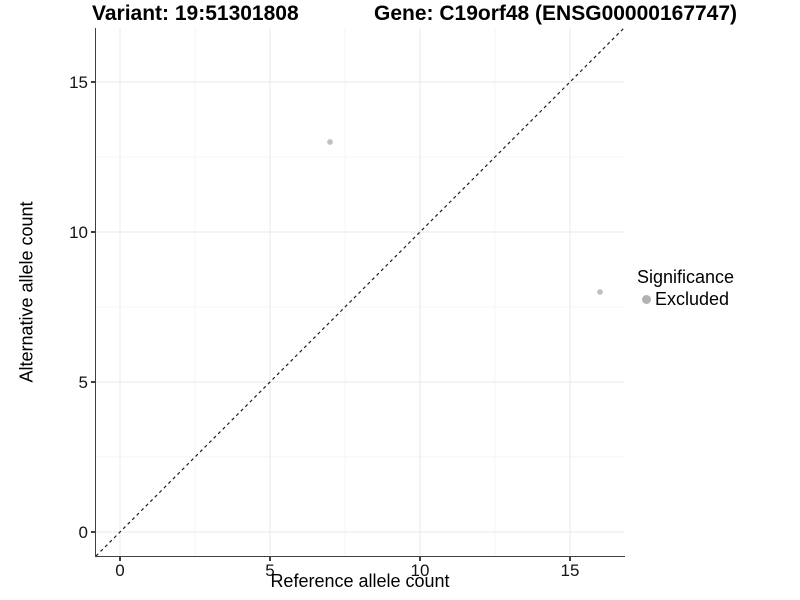 This screenshot has width=800, height=600. What do you see at coordinates (686, 277) in the screenshot?
I see `legend-title: Significance` at bounding box center [686, 277].